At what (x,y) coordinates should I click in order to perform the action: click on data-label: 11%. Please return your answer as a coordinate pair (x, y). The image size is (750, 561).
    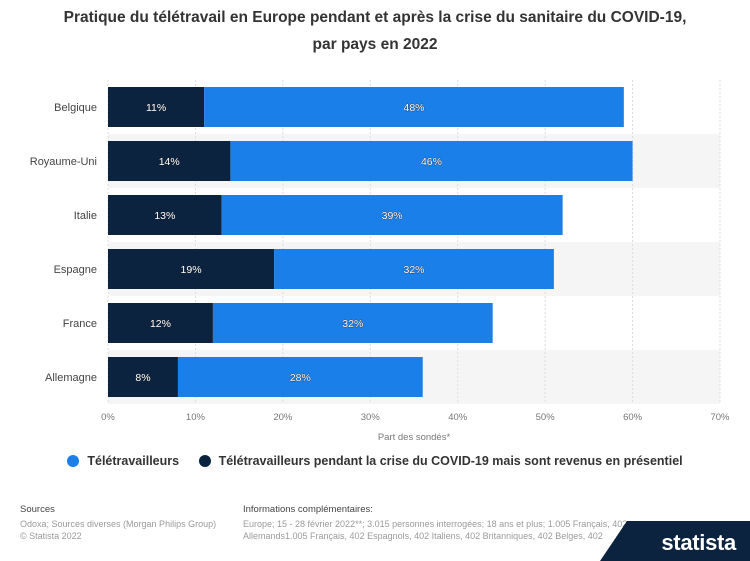
    Looking at the image, I should click on (156, 108).